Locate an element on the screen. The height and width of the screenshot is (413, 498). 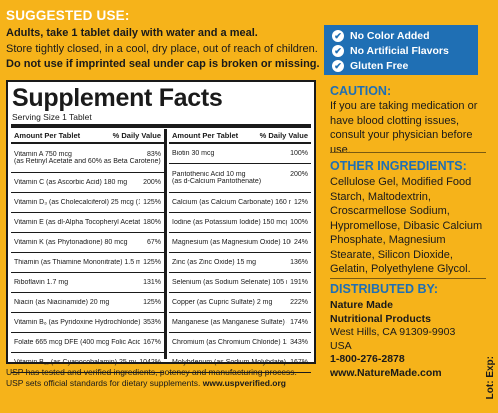
nutrient-row: Calcium (as Calcium Carbonate) 160 mg 12% is located at coordinates (240, 203).